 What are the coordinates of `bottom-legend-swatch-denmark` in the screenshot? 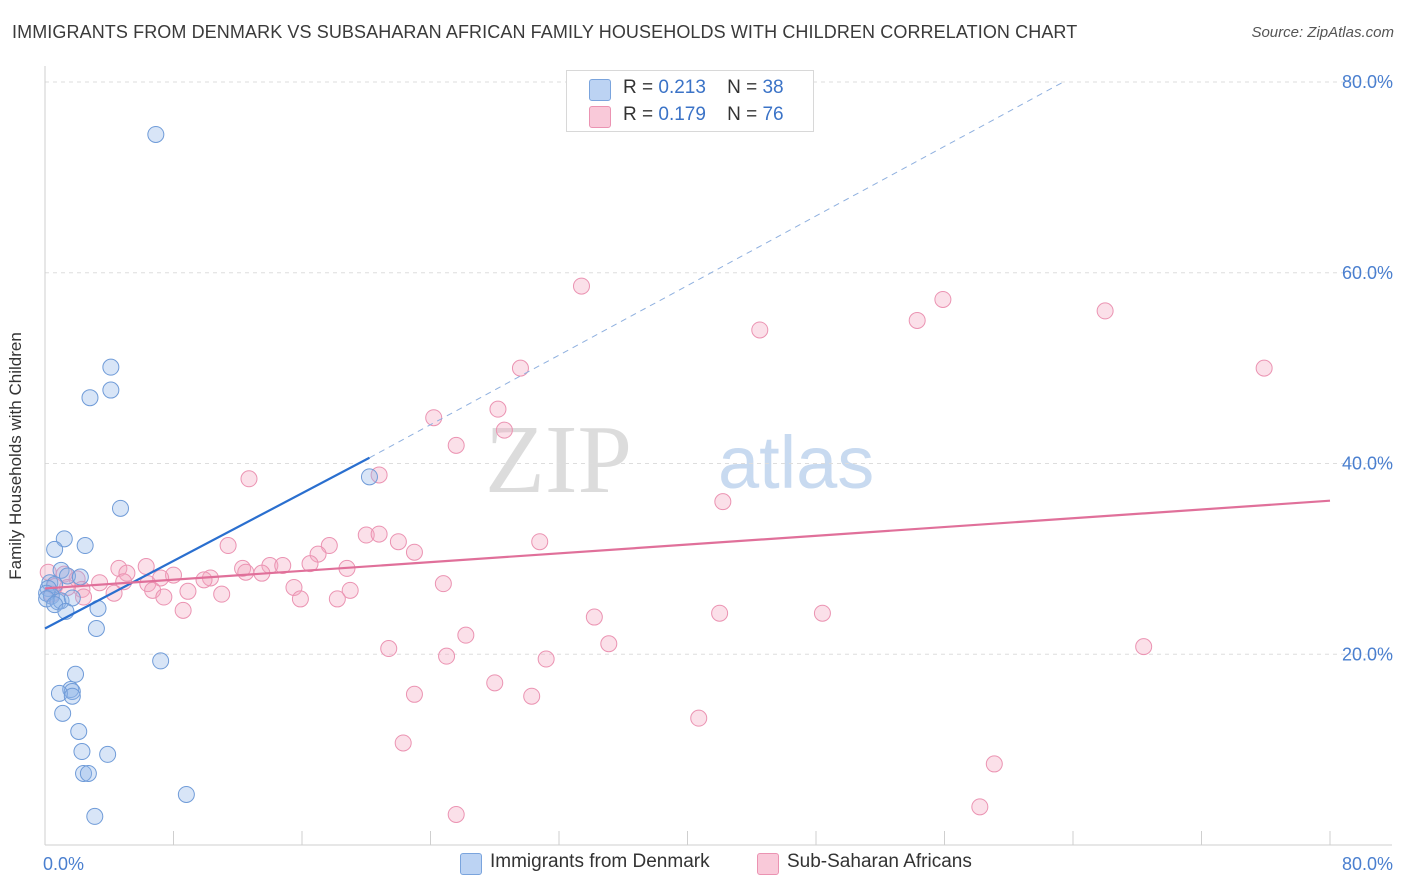 It's located at (471, 864).